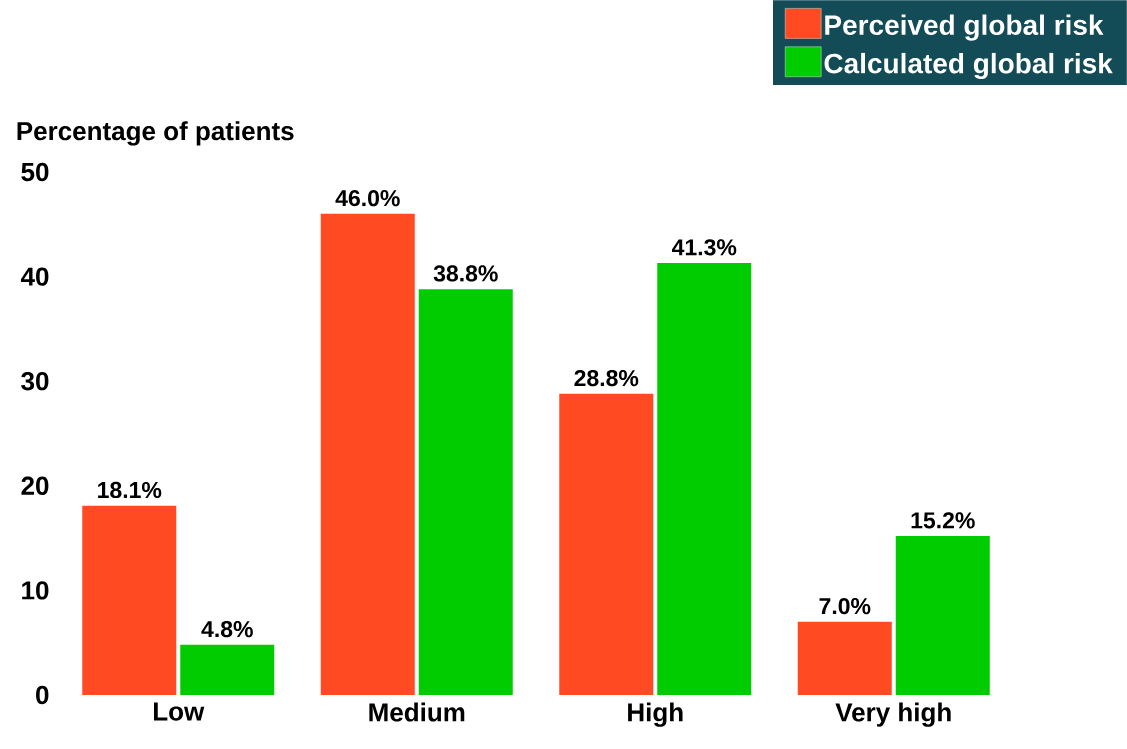  What do you see at coordinates (964, 27) in the screenshot?
I see `legend-label: Perceived global risk` at bounding box center [964, 27].